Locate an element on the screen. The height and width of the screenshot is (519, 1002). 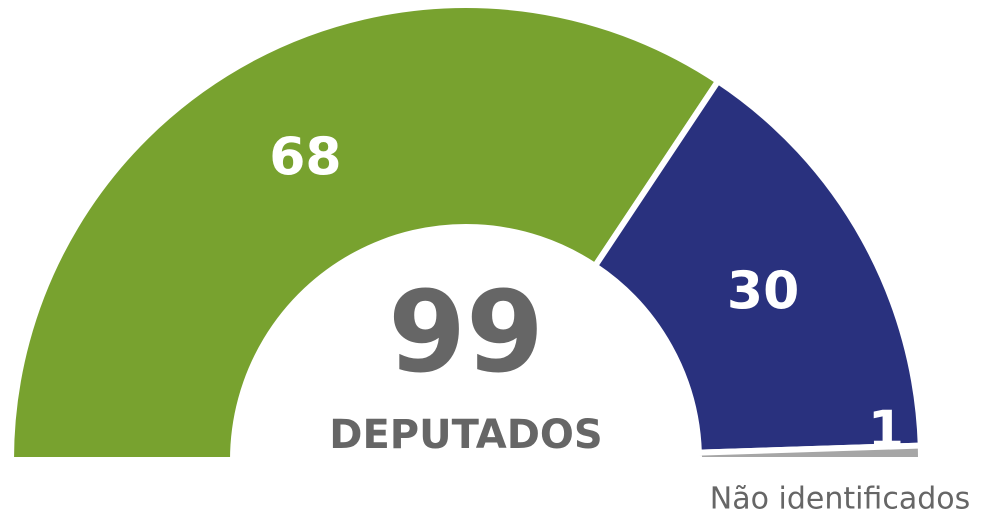
segment is located at coordinates (810, 452).